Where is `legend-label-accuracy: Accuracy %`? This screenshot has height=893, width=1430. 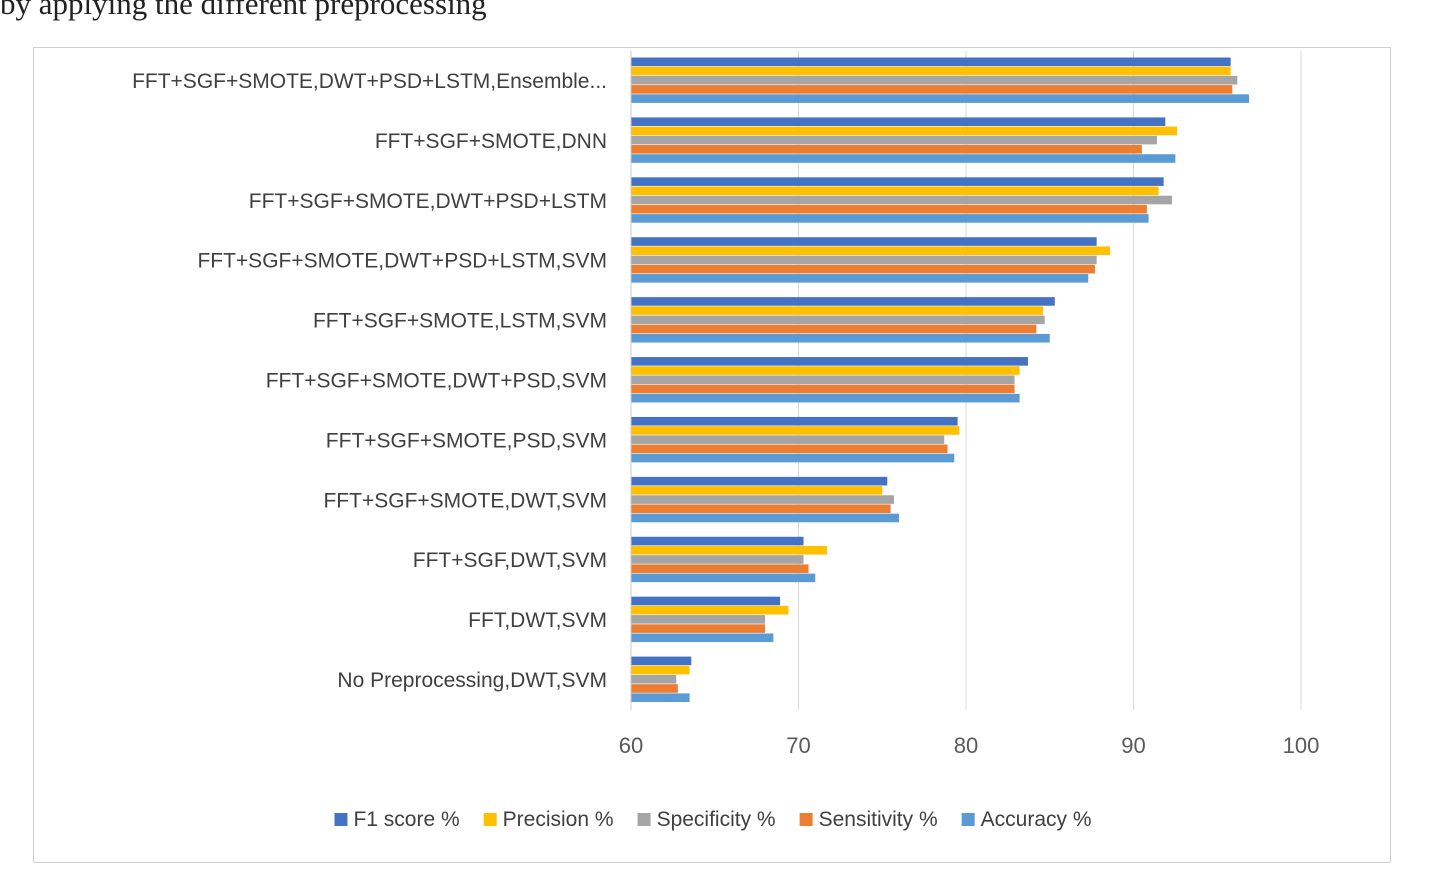
legend-label-accuracy: Accuracy % is located at coordinates (1036, 819).